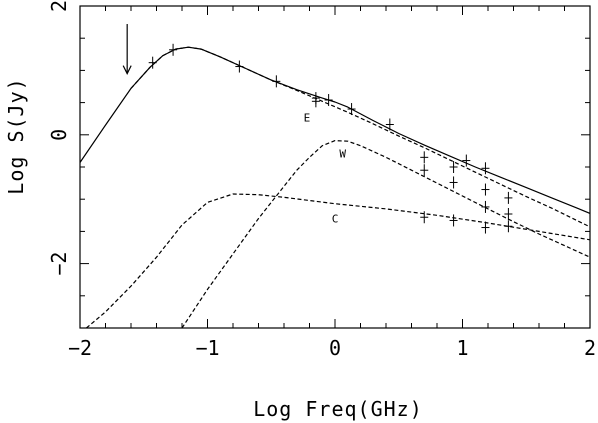 Image resolution: width=598 pixels, height=423 pixels. I want to click on x-tick-label: 2, so click(590, 348).